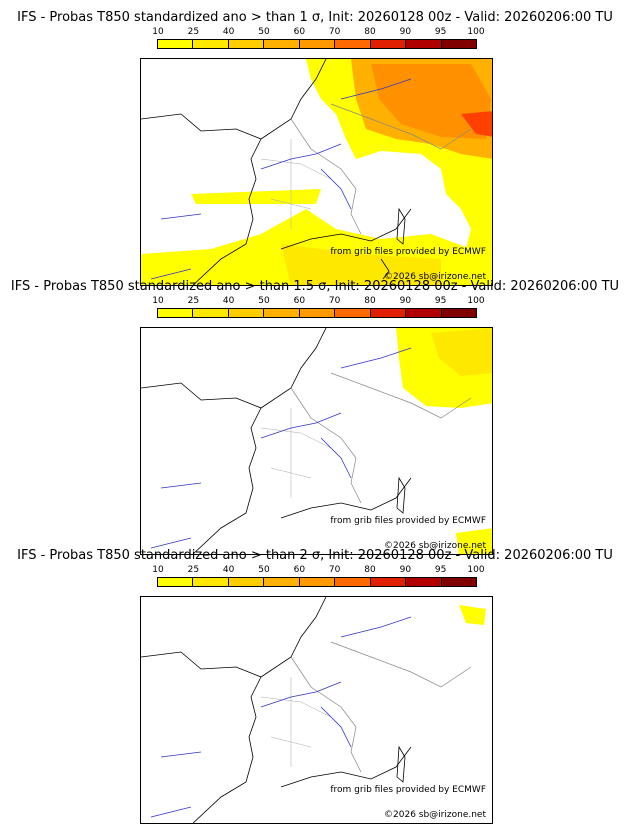 Image resolution: width=630 pixels, height=828 pixels. I want to click on map-canvas, so click(313, 710).